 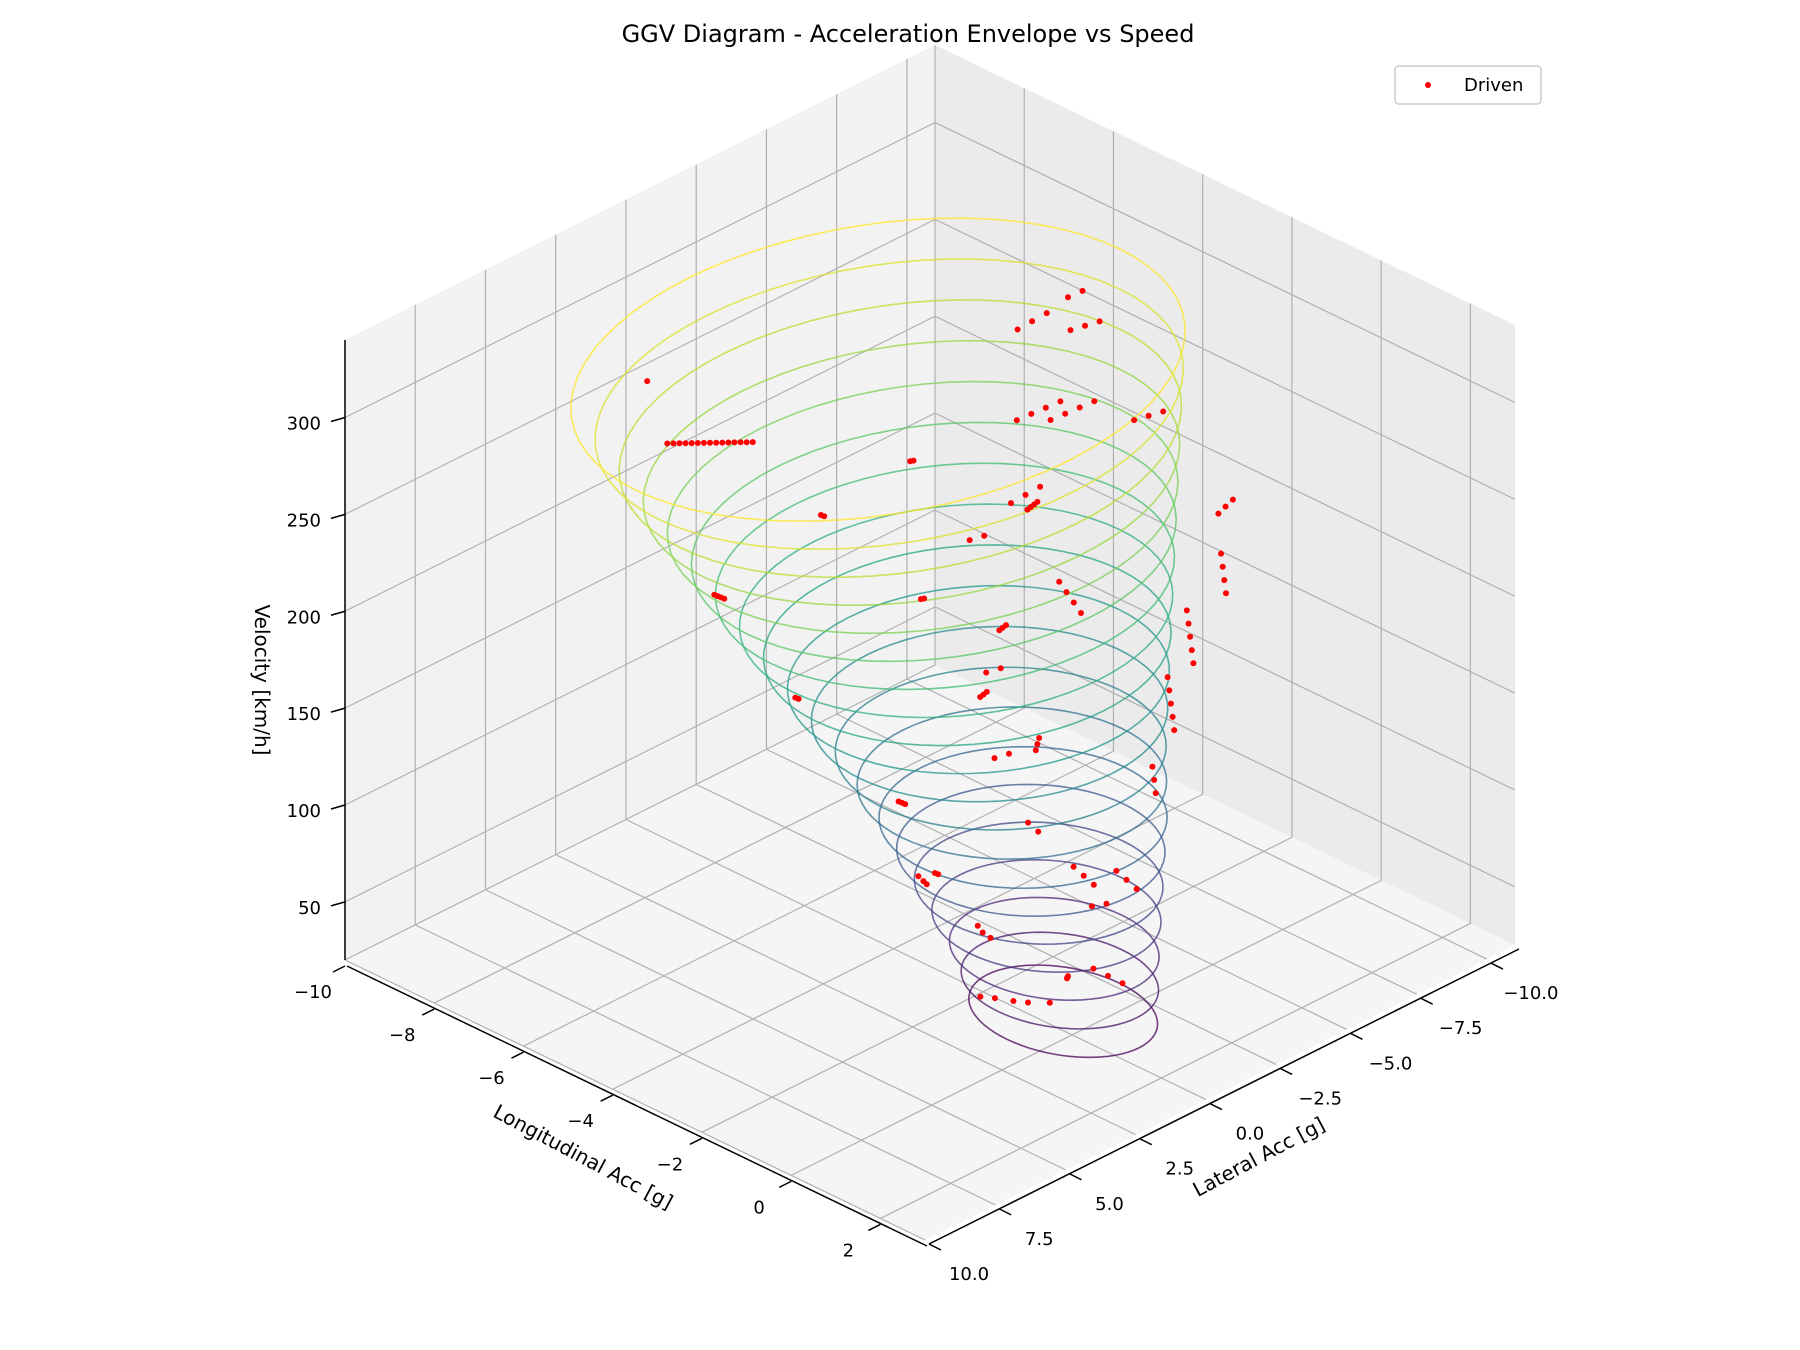 I want to click on x-tick-label: 0, so click(x=758, y=1207).